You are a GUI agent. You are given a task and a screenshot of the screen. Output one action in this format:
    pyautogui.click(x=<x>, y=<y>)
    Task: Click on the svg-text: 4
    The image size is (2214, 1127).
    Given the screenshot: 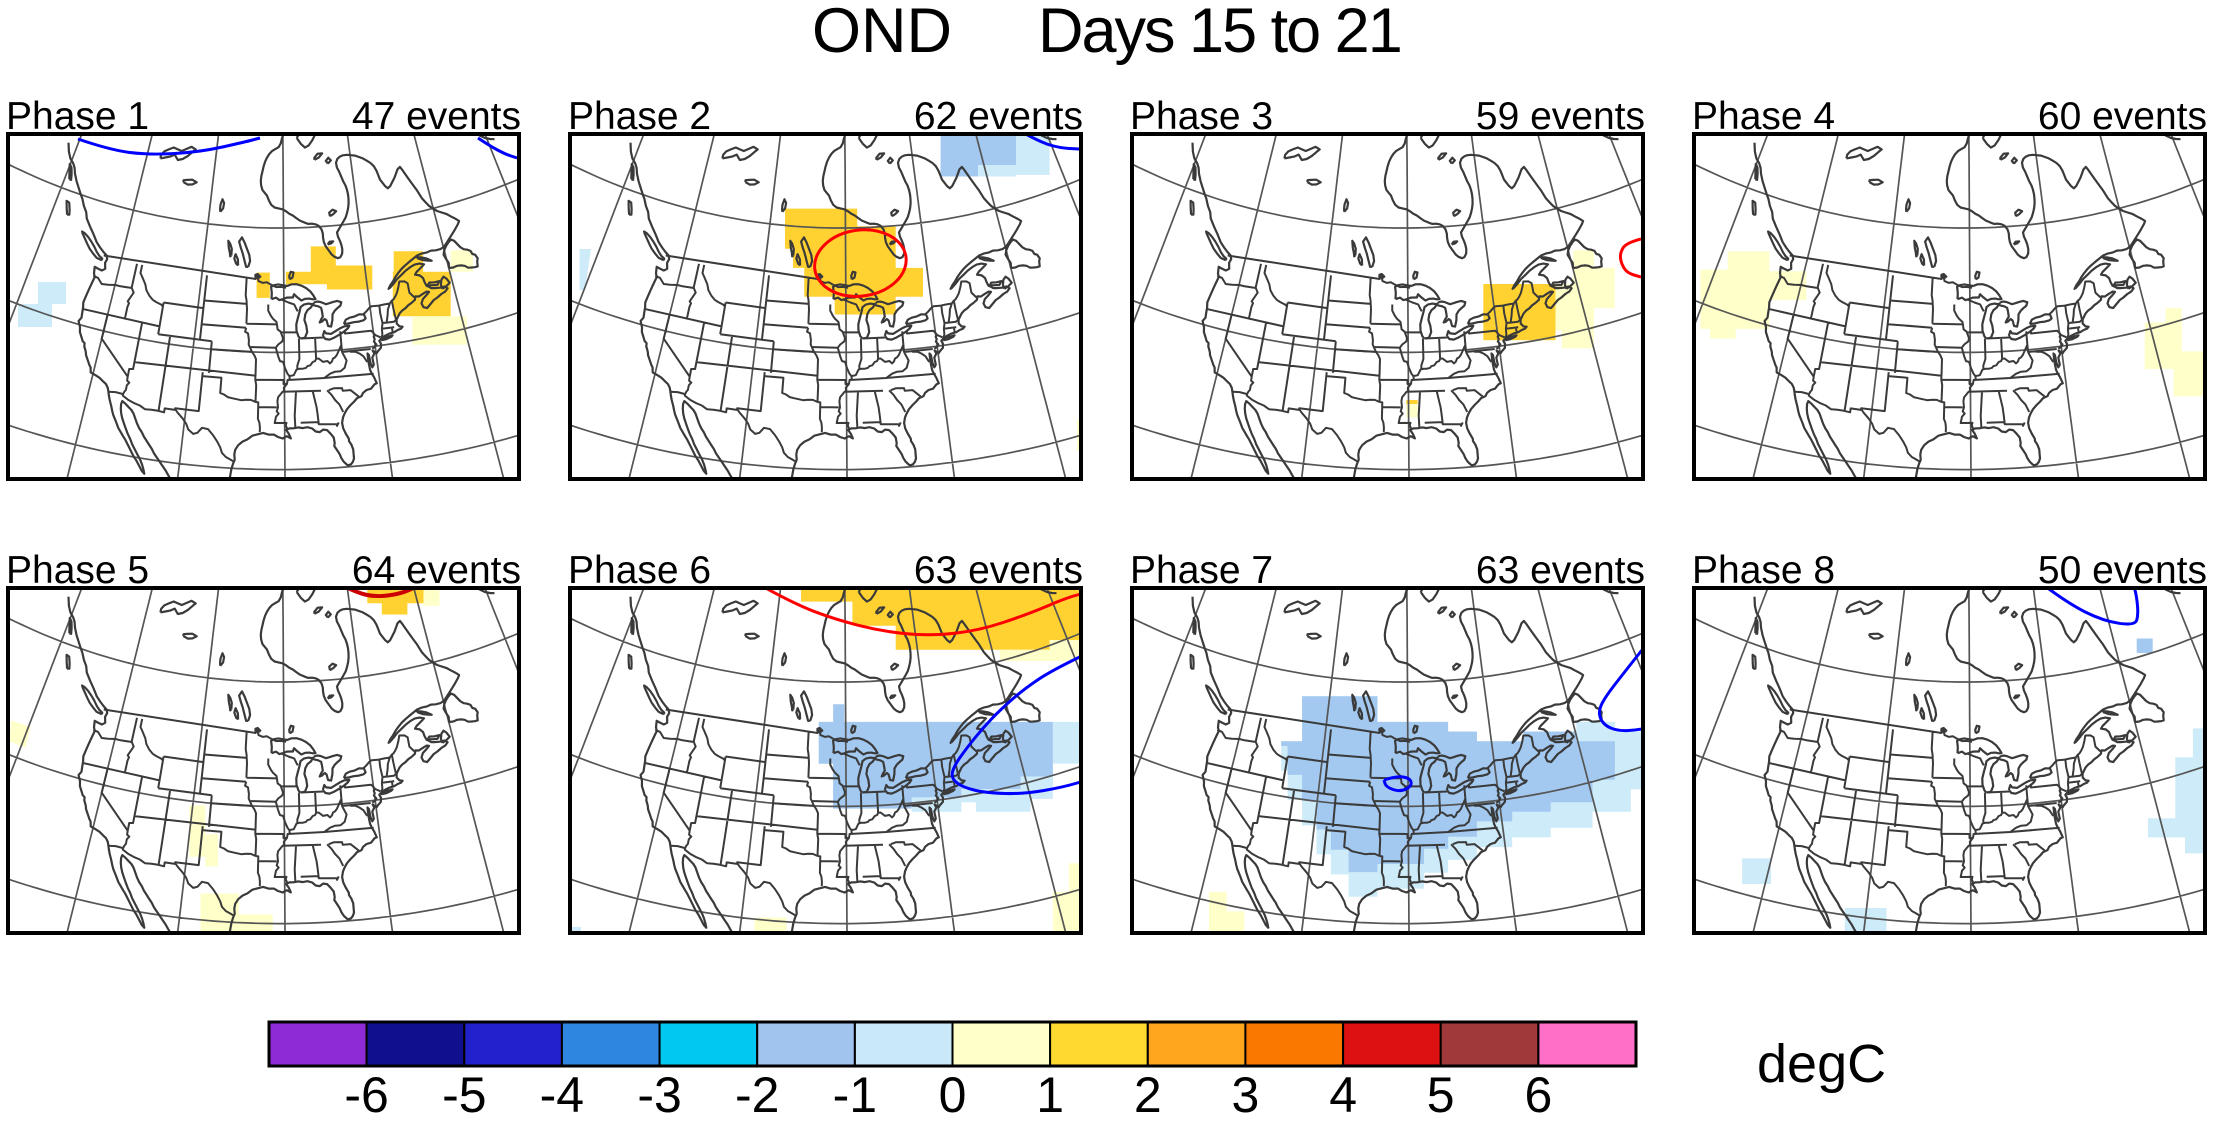 What is the action you would take?
    pyautogui.click(x=1343, y=1094)
    